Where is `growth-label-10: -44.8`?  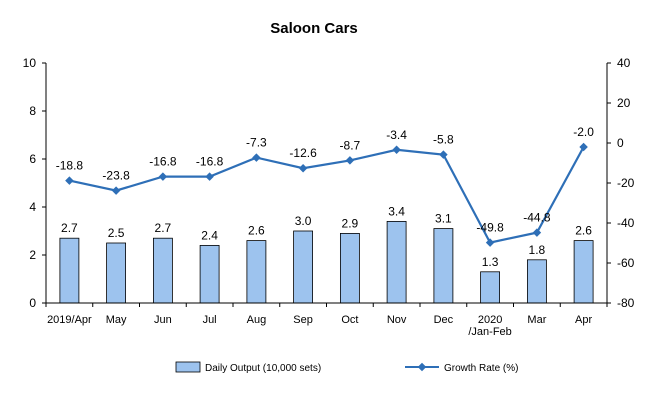 growth-label-10: -44.8 is located at coordinates (537, 218).